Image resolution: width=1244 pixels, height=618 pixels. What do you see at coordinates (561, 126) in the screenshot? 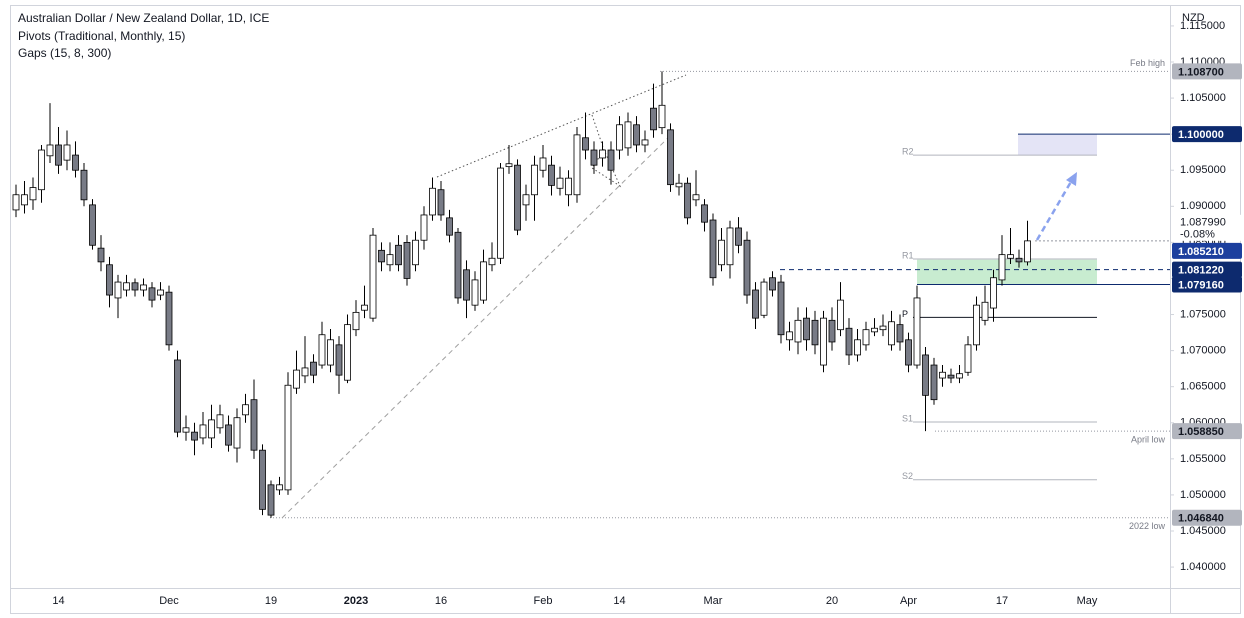
I see `trend-line` at bounding box center [561, 126].